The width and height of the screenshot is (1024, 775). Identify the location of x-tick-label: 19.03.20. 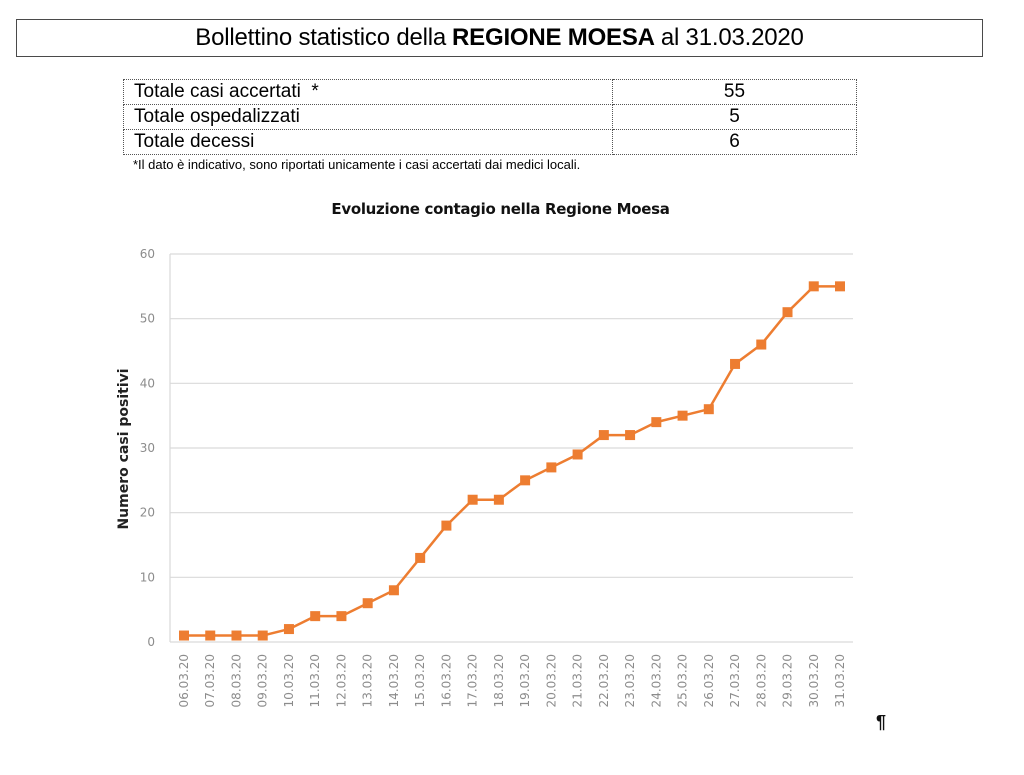
(525, 680).